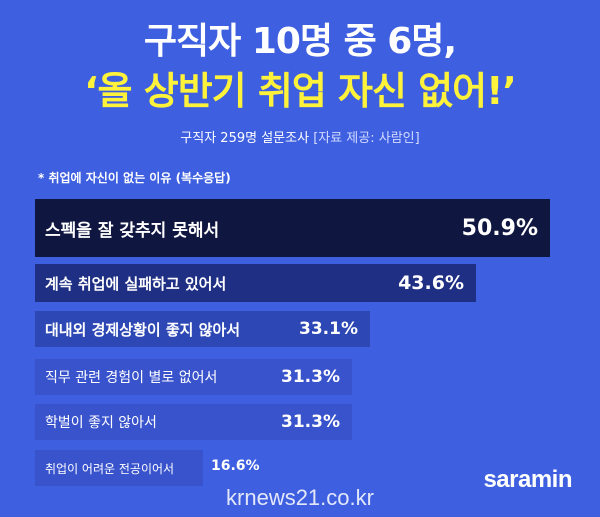  Describe the element at coordinates (131, 378) in the screenshot. I see `bar-label: 직무 관련 경험이 별로 없어서` at that location.